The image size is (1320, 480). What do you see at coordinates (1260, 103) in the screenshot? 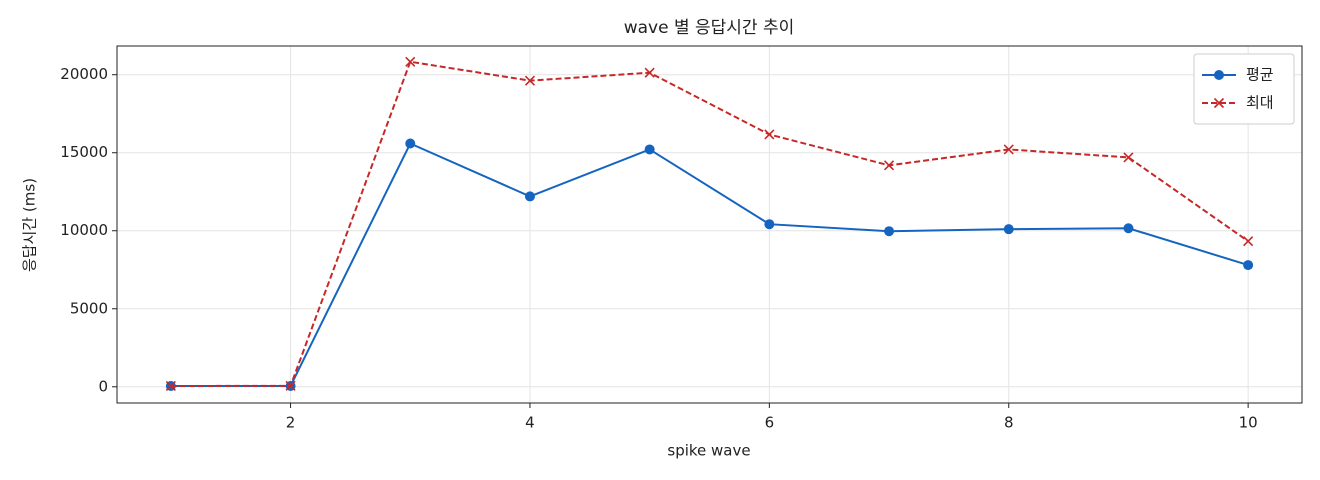
I see `legend-label: 최대` at bounding box center [1260, 103].